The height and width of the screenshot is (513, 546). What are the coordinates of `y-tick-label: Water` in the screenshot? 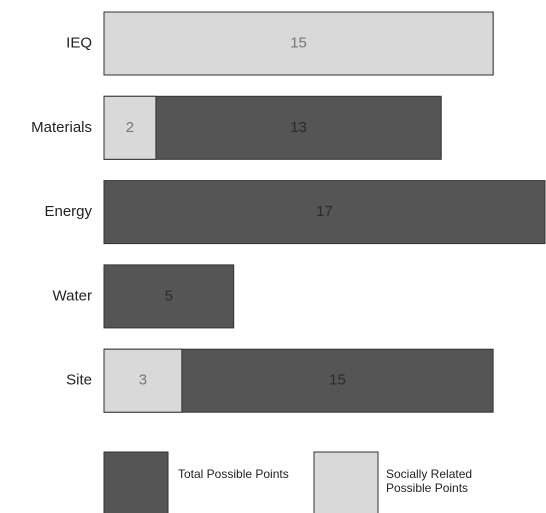 It's located at (72, 295).